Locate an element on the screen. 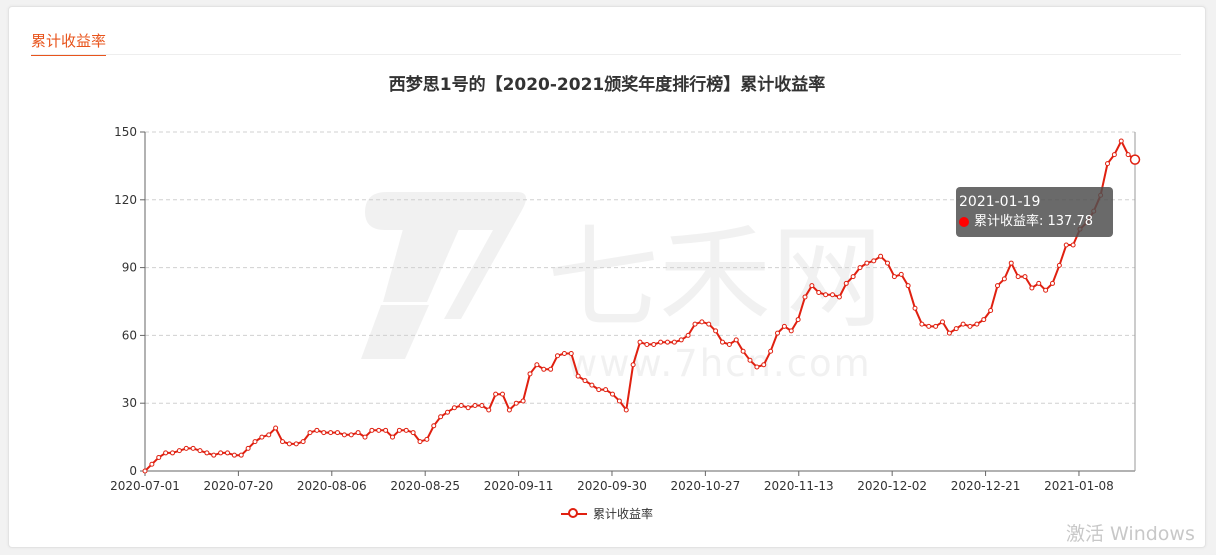 This screenshot has width=1216, height=555. data-point-highlighted is located at coordinates (1135, 159).